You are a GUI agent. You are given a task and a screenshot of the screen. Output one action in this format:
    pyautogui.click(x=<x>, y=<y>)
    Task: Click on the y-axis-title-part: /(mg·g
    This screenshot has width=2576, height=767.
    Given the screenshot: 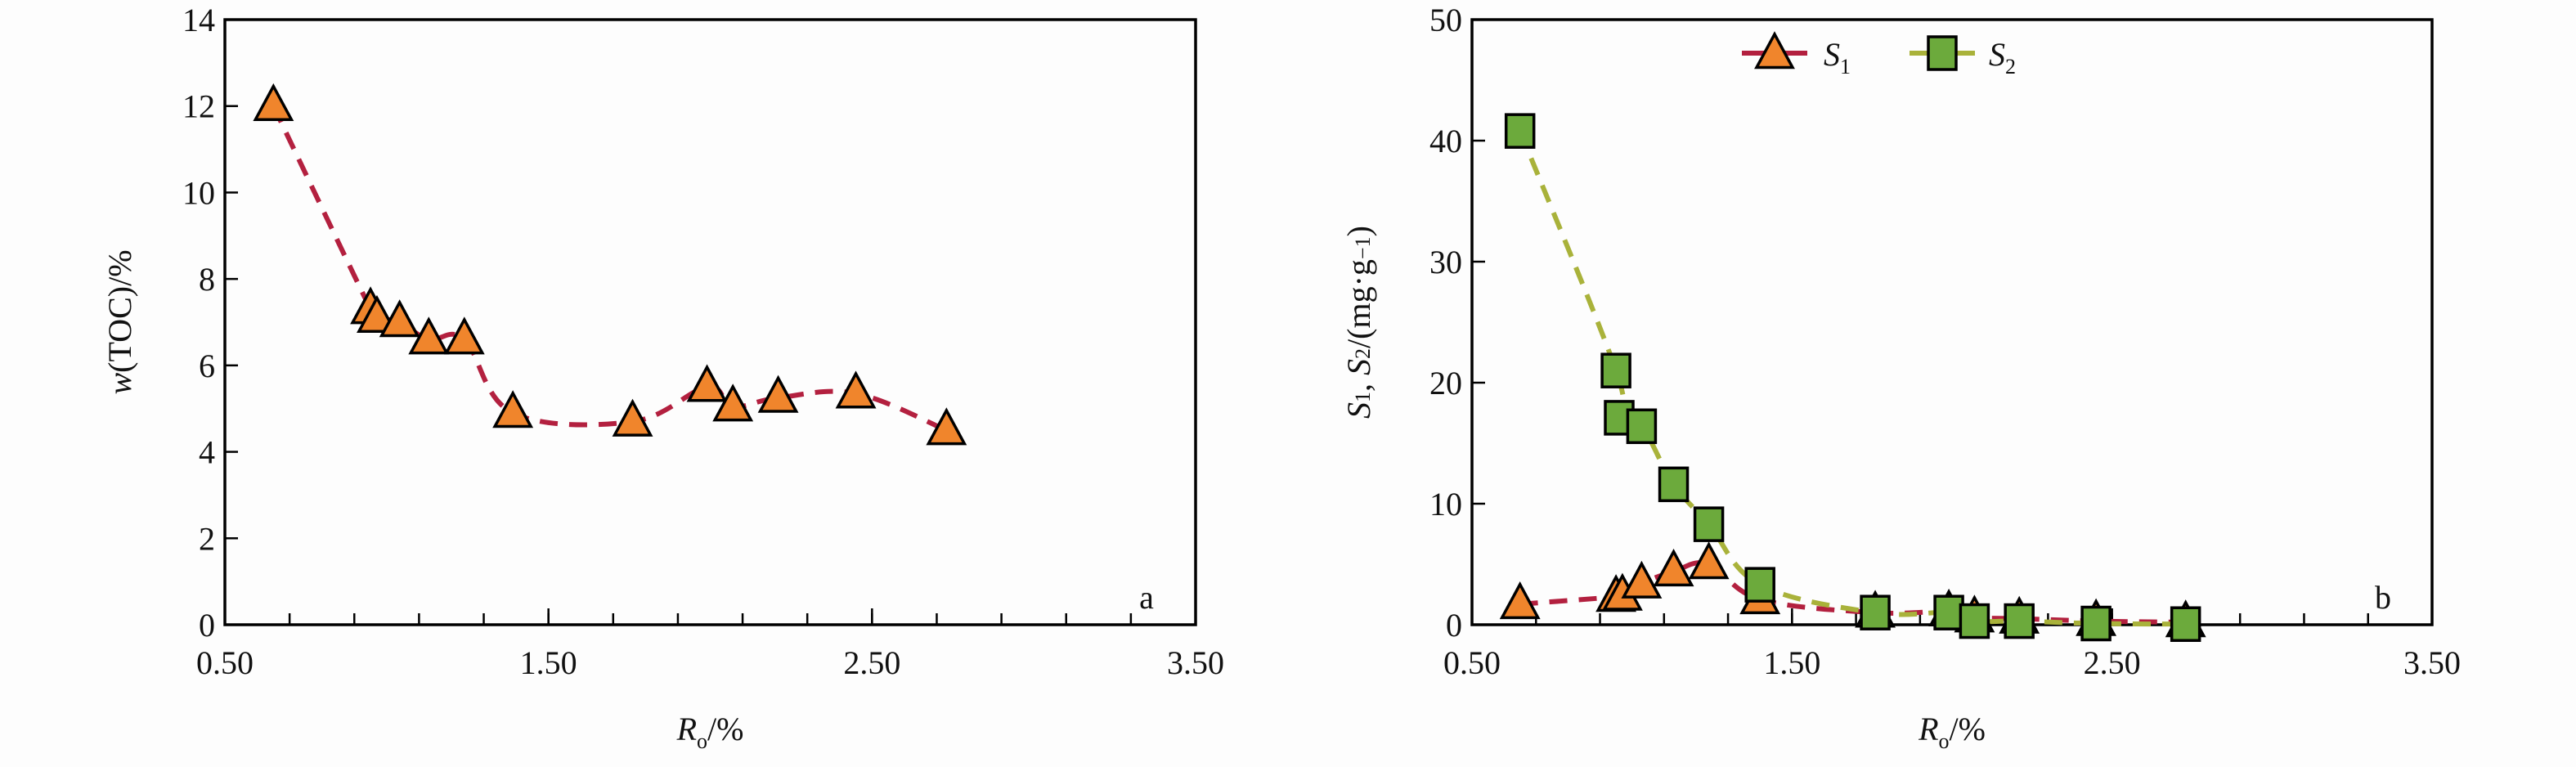 What is the action you would take?
    pyautogui.click(x=1358, y=303)
    